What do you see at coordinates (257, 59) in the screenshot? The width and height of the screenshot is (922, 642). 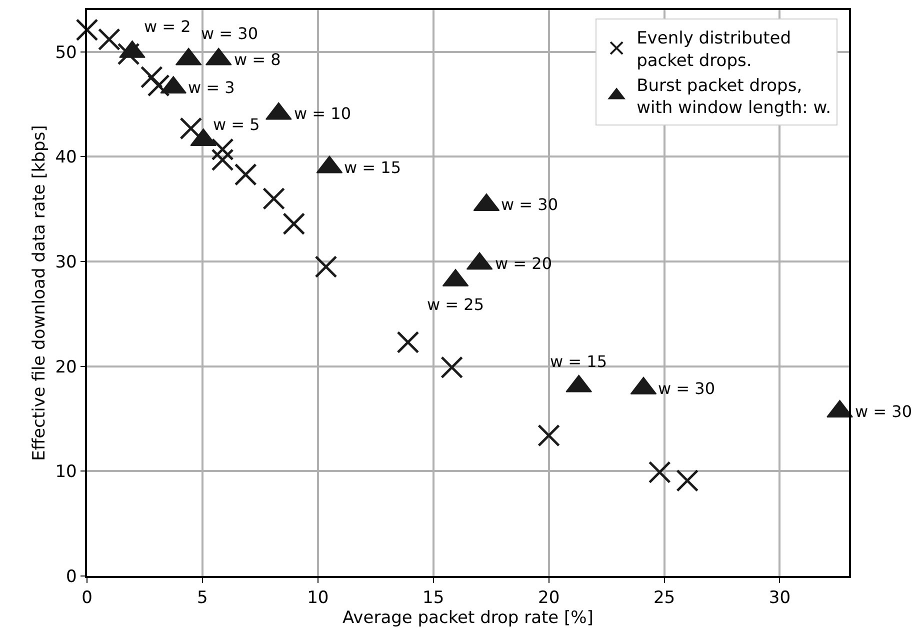 I see `annotation: w = 8` at bounding box center [257, 59].